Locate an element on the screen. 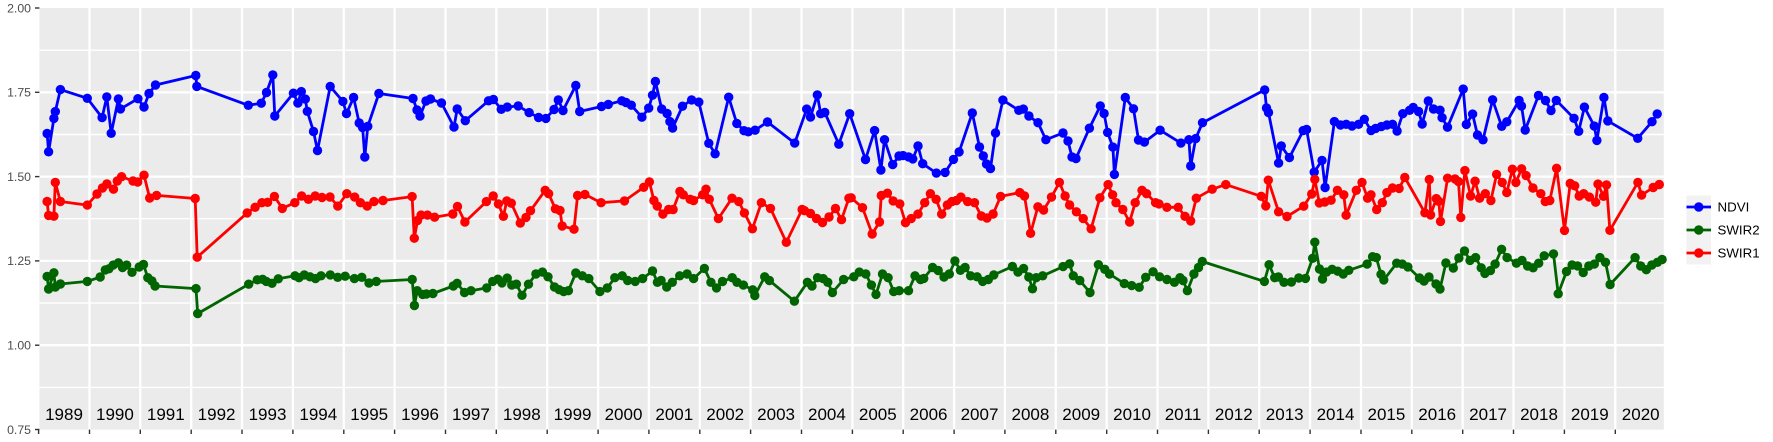 The image size is (1773, 442). svg-text: 2004 is located at coordinates (827, 414).